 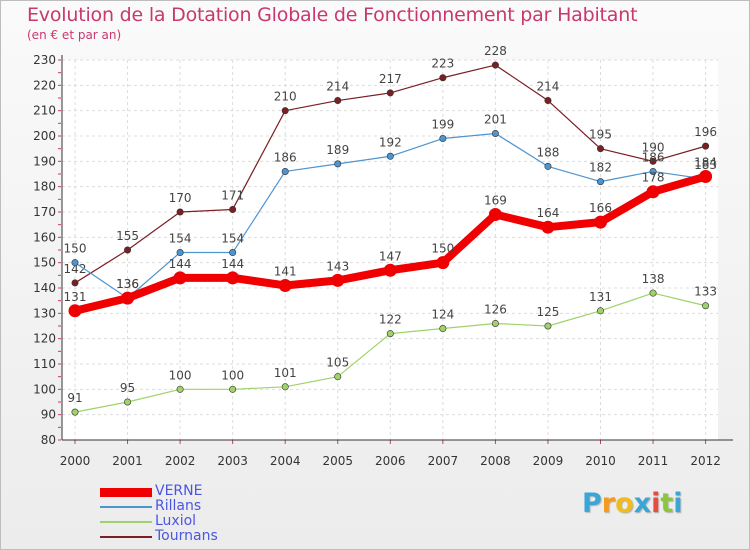 What do you see at coordinates (495, 51) in the screenshot?
I see `data-label: 228` at bounding box center [495, 51].